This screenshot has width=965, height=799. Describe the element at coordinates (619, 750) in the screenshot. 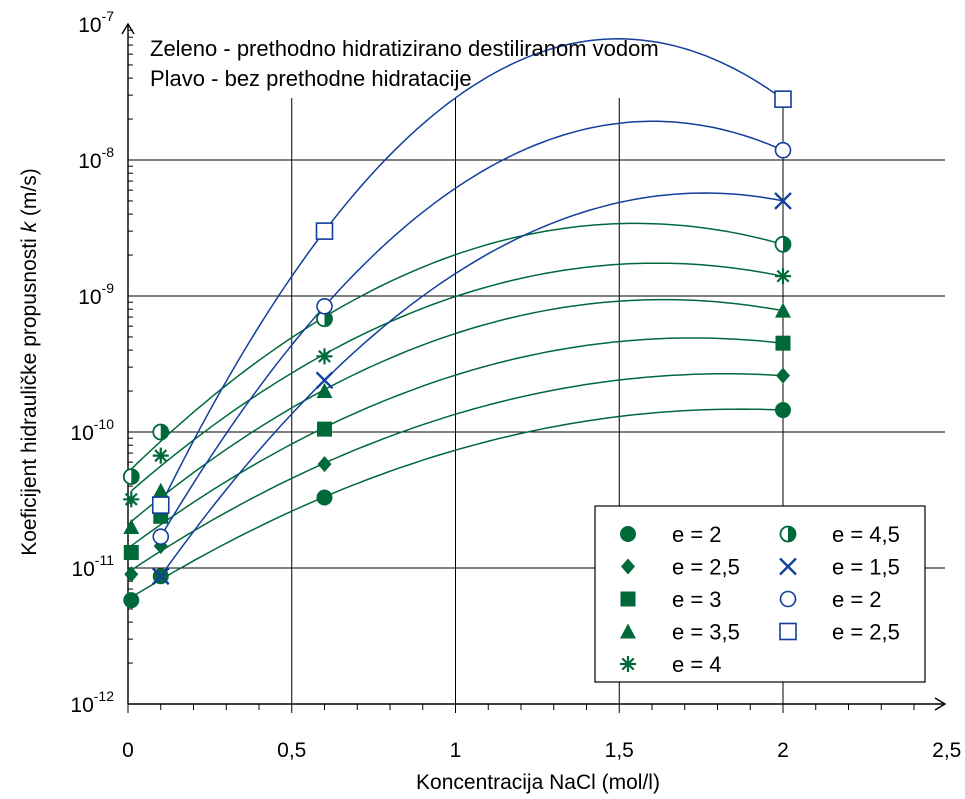

I see `x-tick-label-3: 1,5` at that location.